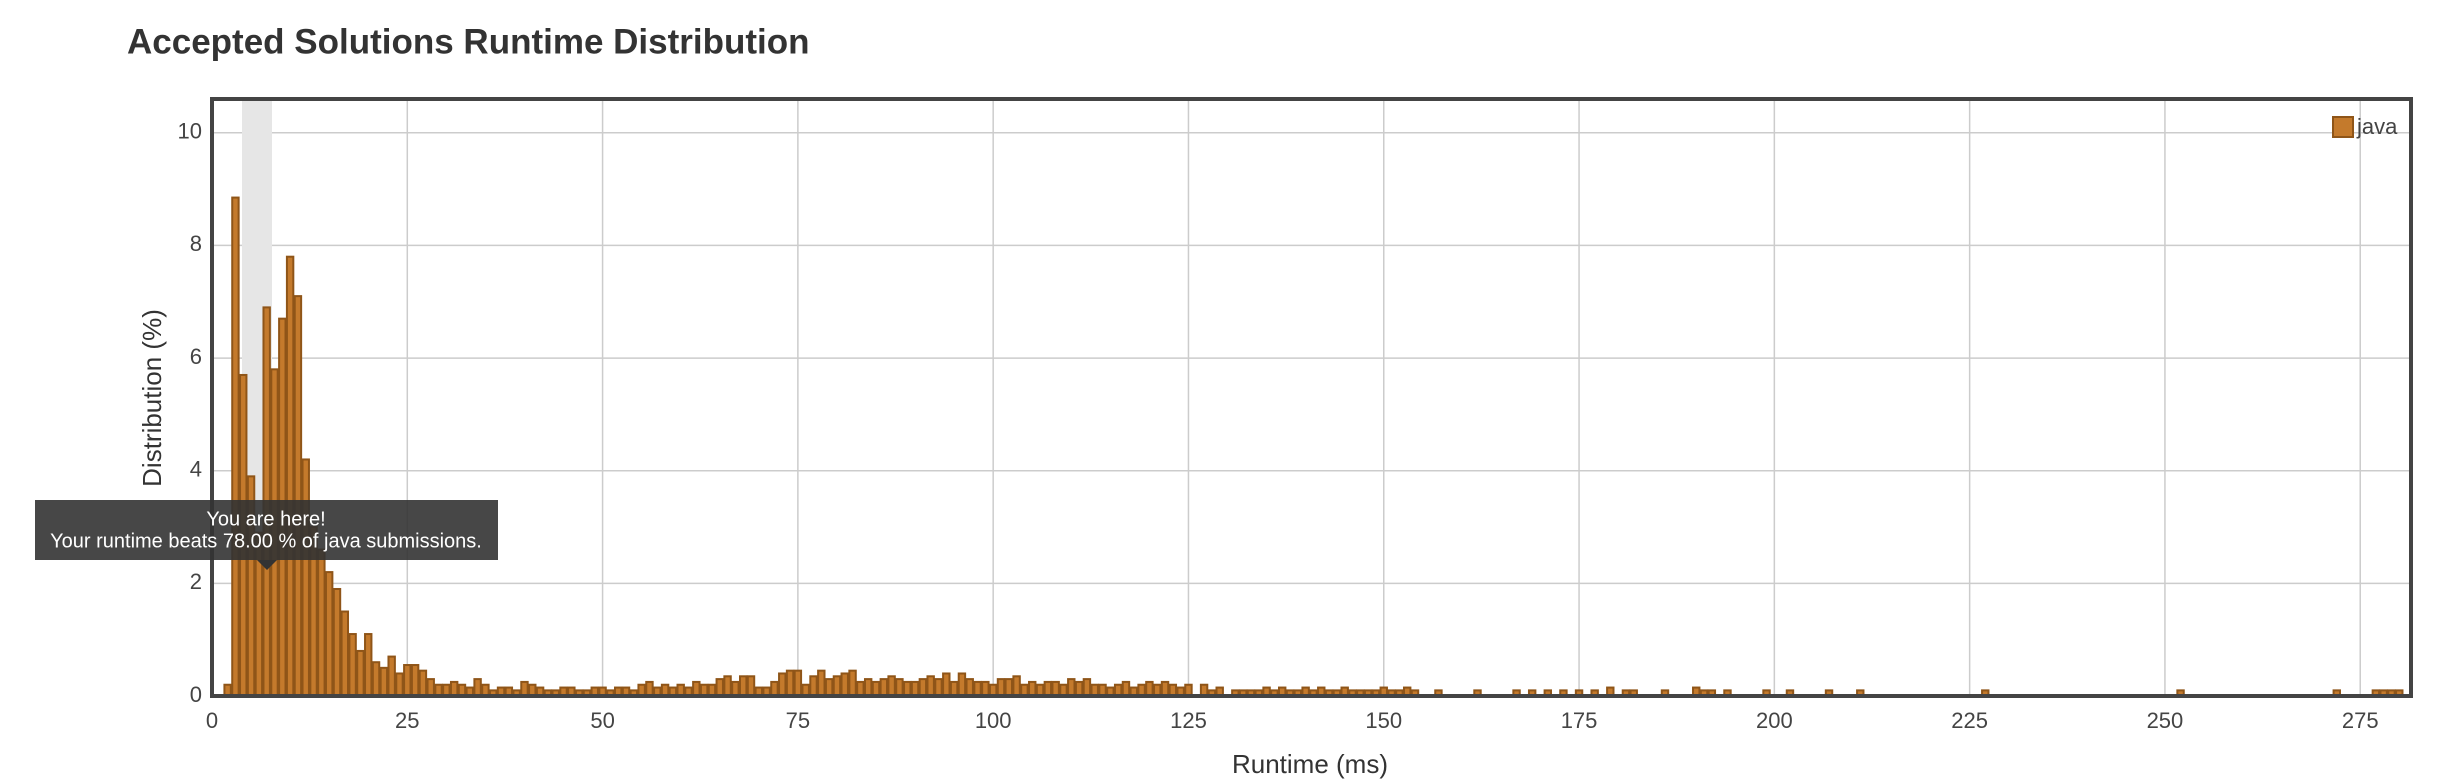 The image size is (2438, 784). What do you see at coordinates (798, 720) in the screenshot?
I see `x-tick-label: 75` at bounding box center [798, 720].